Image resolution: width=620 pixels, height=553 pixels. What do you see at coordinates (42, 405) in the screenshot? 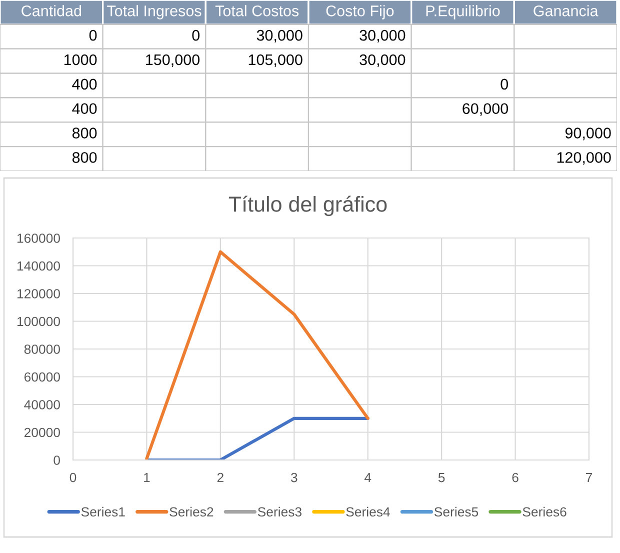
I see `y-tick-label: 40000` at bounding box center [42, 405].